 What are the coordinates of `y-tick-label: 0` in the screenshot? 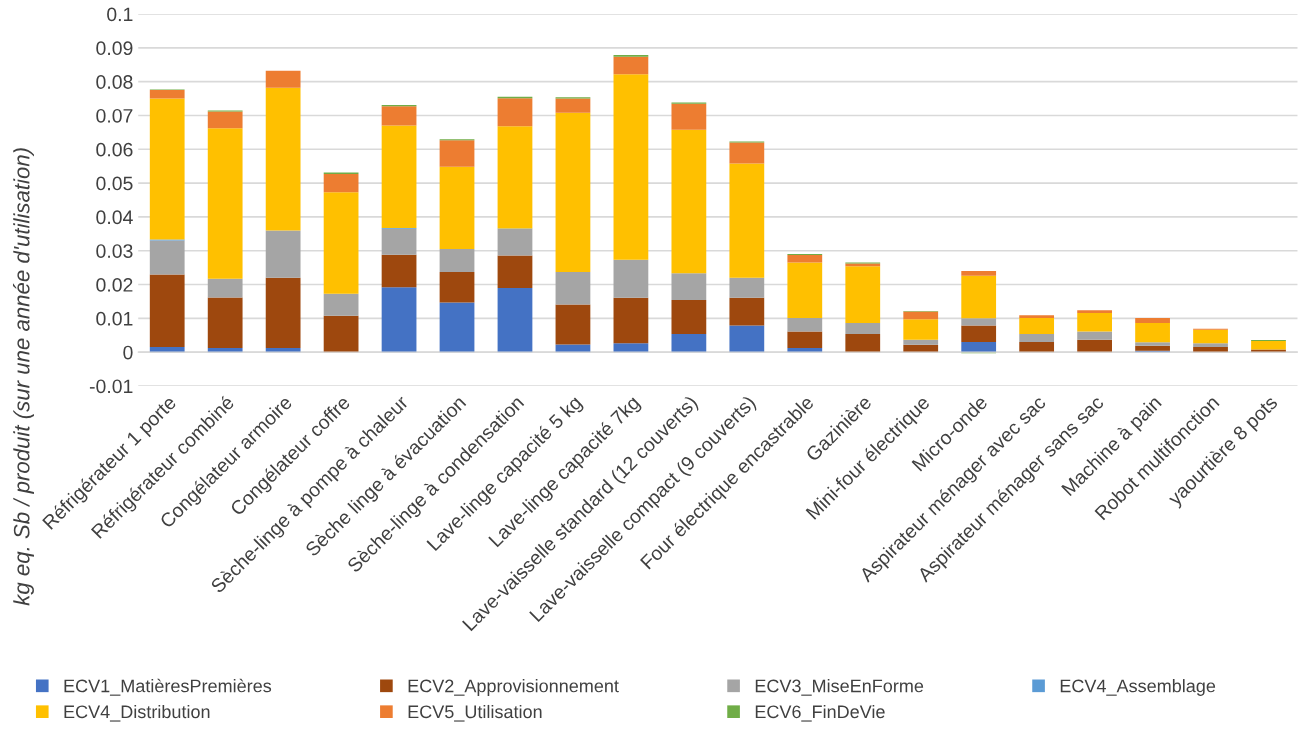 It's located at (128, 352).